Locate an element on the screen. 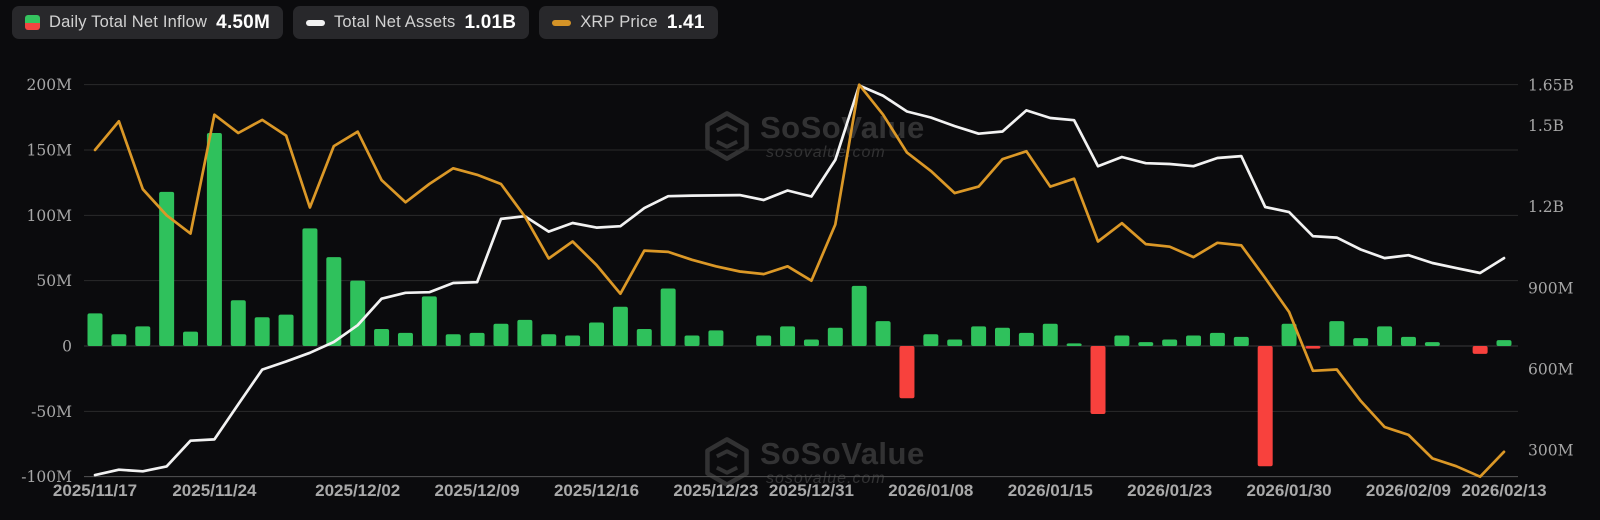 The image size is (1600, 520). x-axis-tick: 2026/02/09 is located at coordinates (1408, 490).